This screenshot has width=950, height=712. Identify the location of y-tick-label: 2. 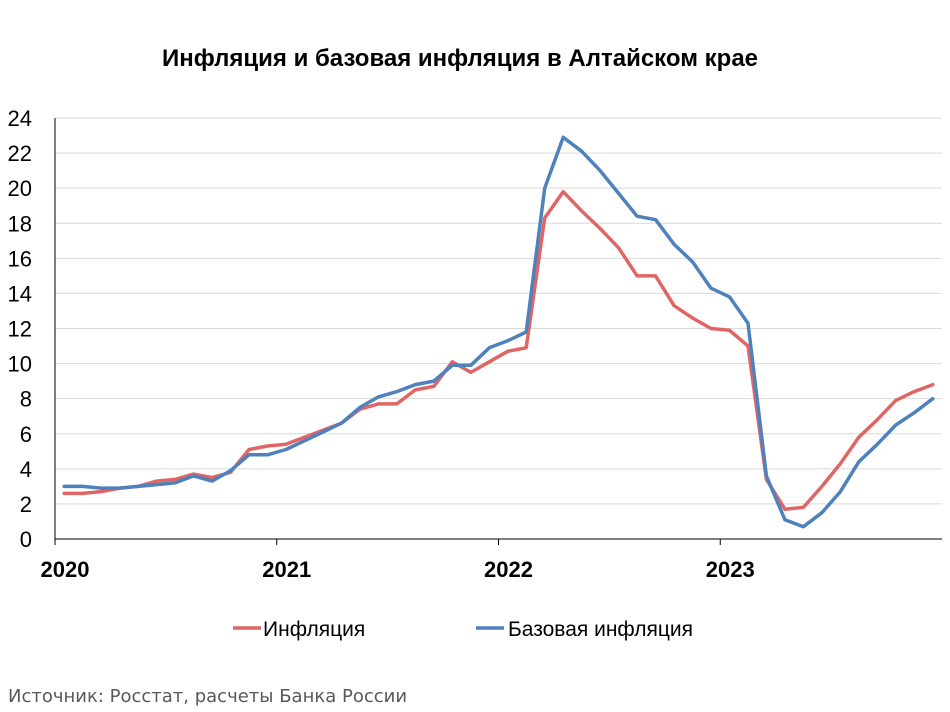
(26, 504).